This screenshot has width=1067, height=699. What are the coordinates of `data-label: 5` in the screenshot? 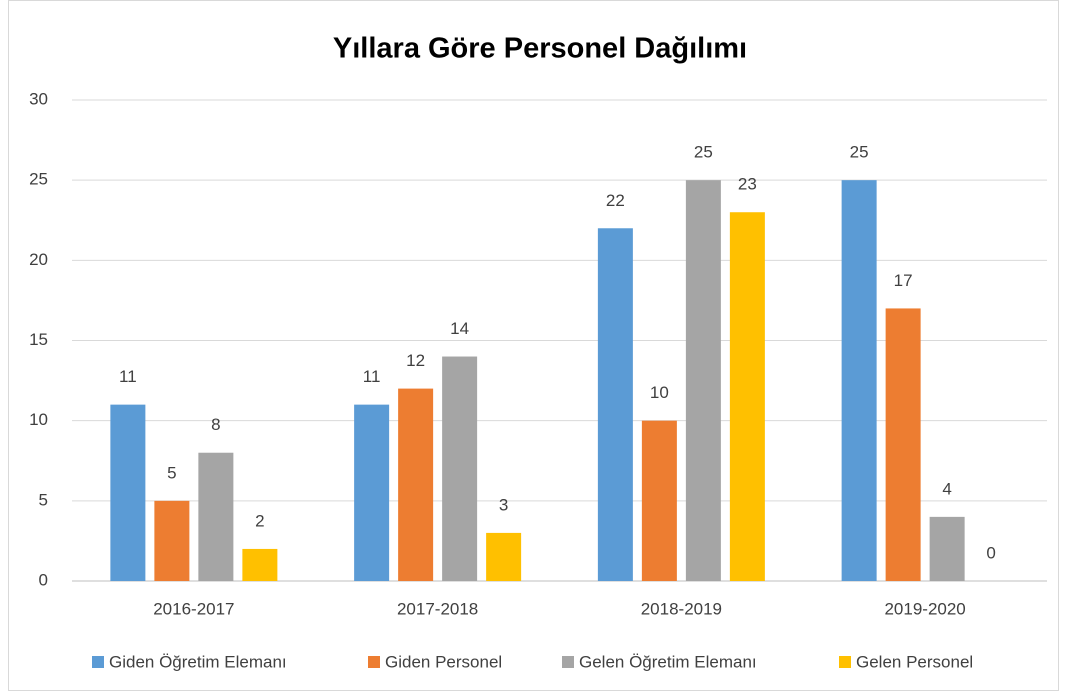 It's located at (171, 472).